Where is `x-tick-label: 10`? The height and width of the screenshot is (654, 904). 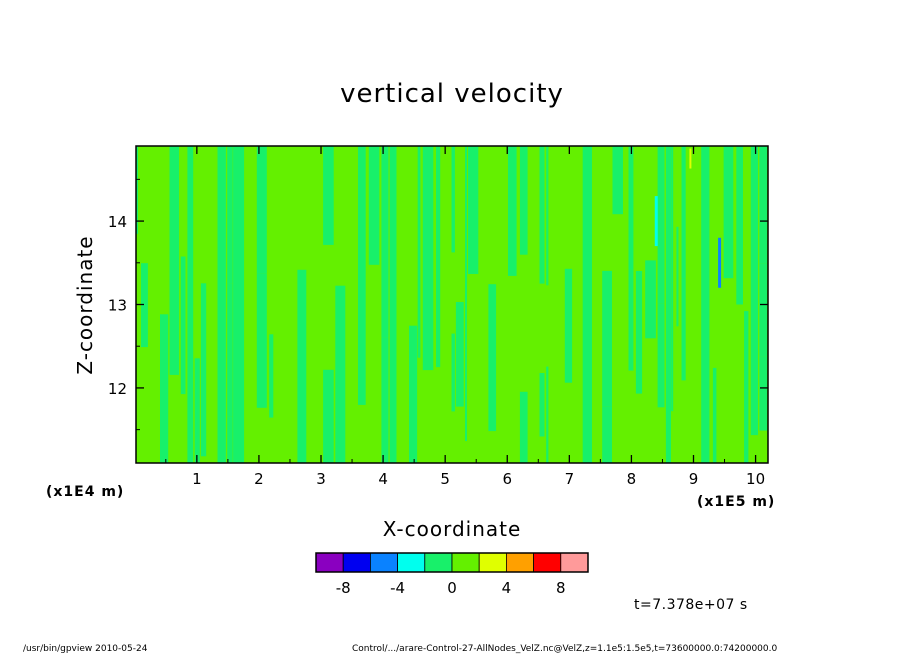
x-tick-label: 10 is located at coordinates (755, 479).